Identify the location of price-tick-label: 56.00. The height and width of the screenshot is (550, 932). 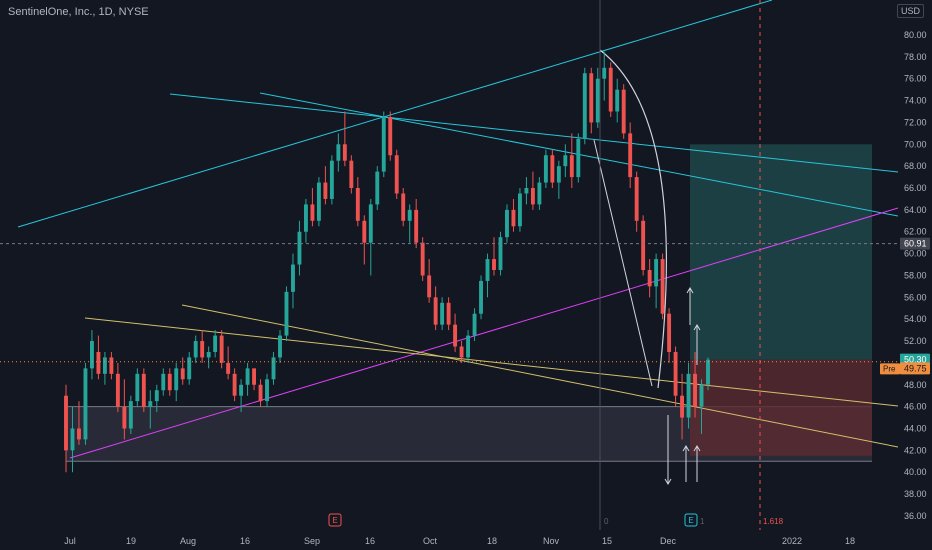
(915, 297).